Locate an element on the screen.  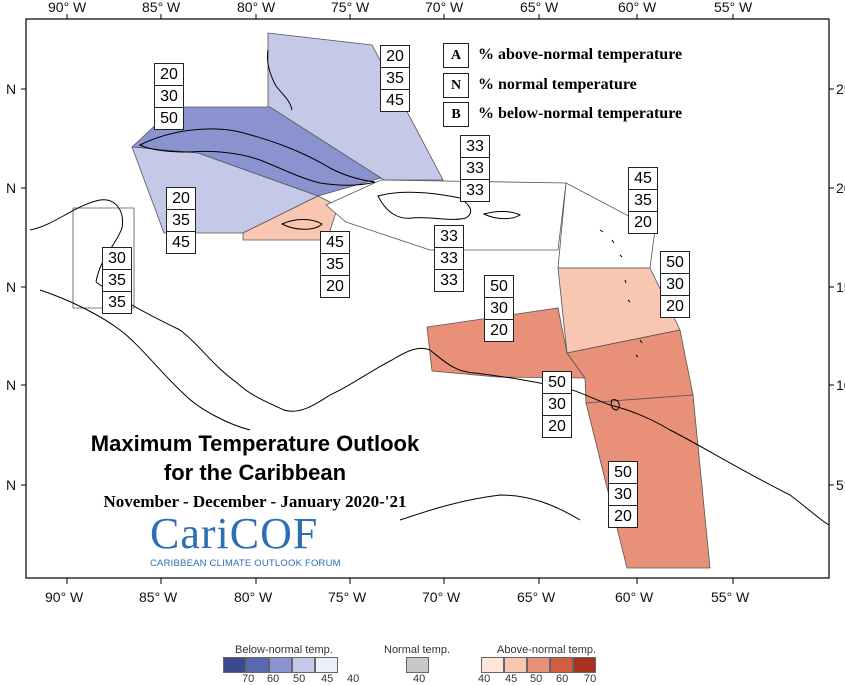
prob-box-cuba: 20 30 50 is located at coordinates (169, 96).